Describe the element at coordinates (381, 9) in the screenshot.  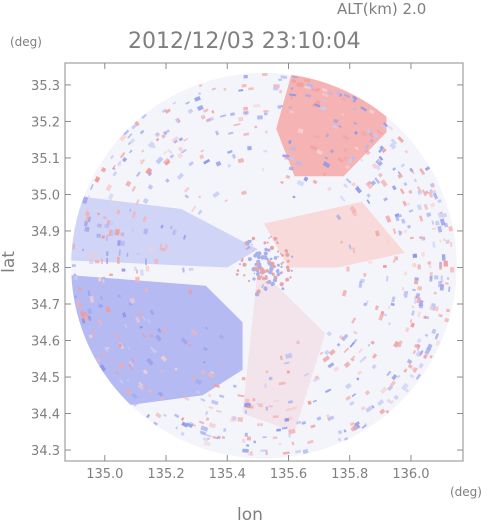
I see `altitude-label: ALT(km) 2.0` at that location.